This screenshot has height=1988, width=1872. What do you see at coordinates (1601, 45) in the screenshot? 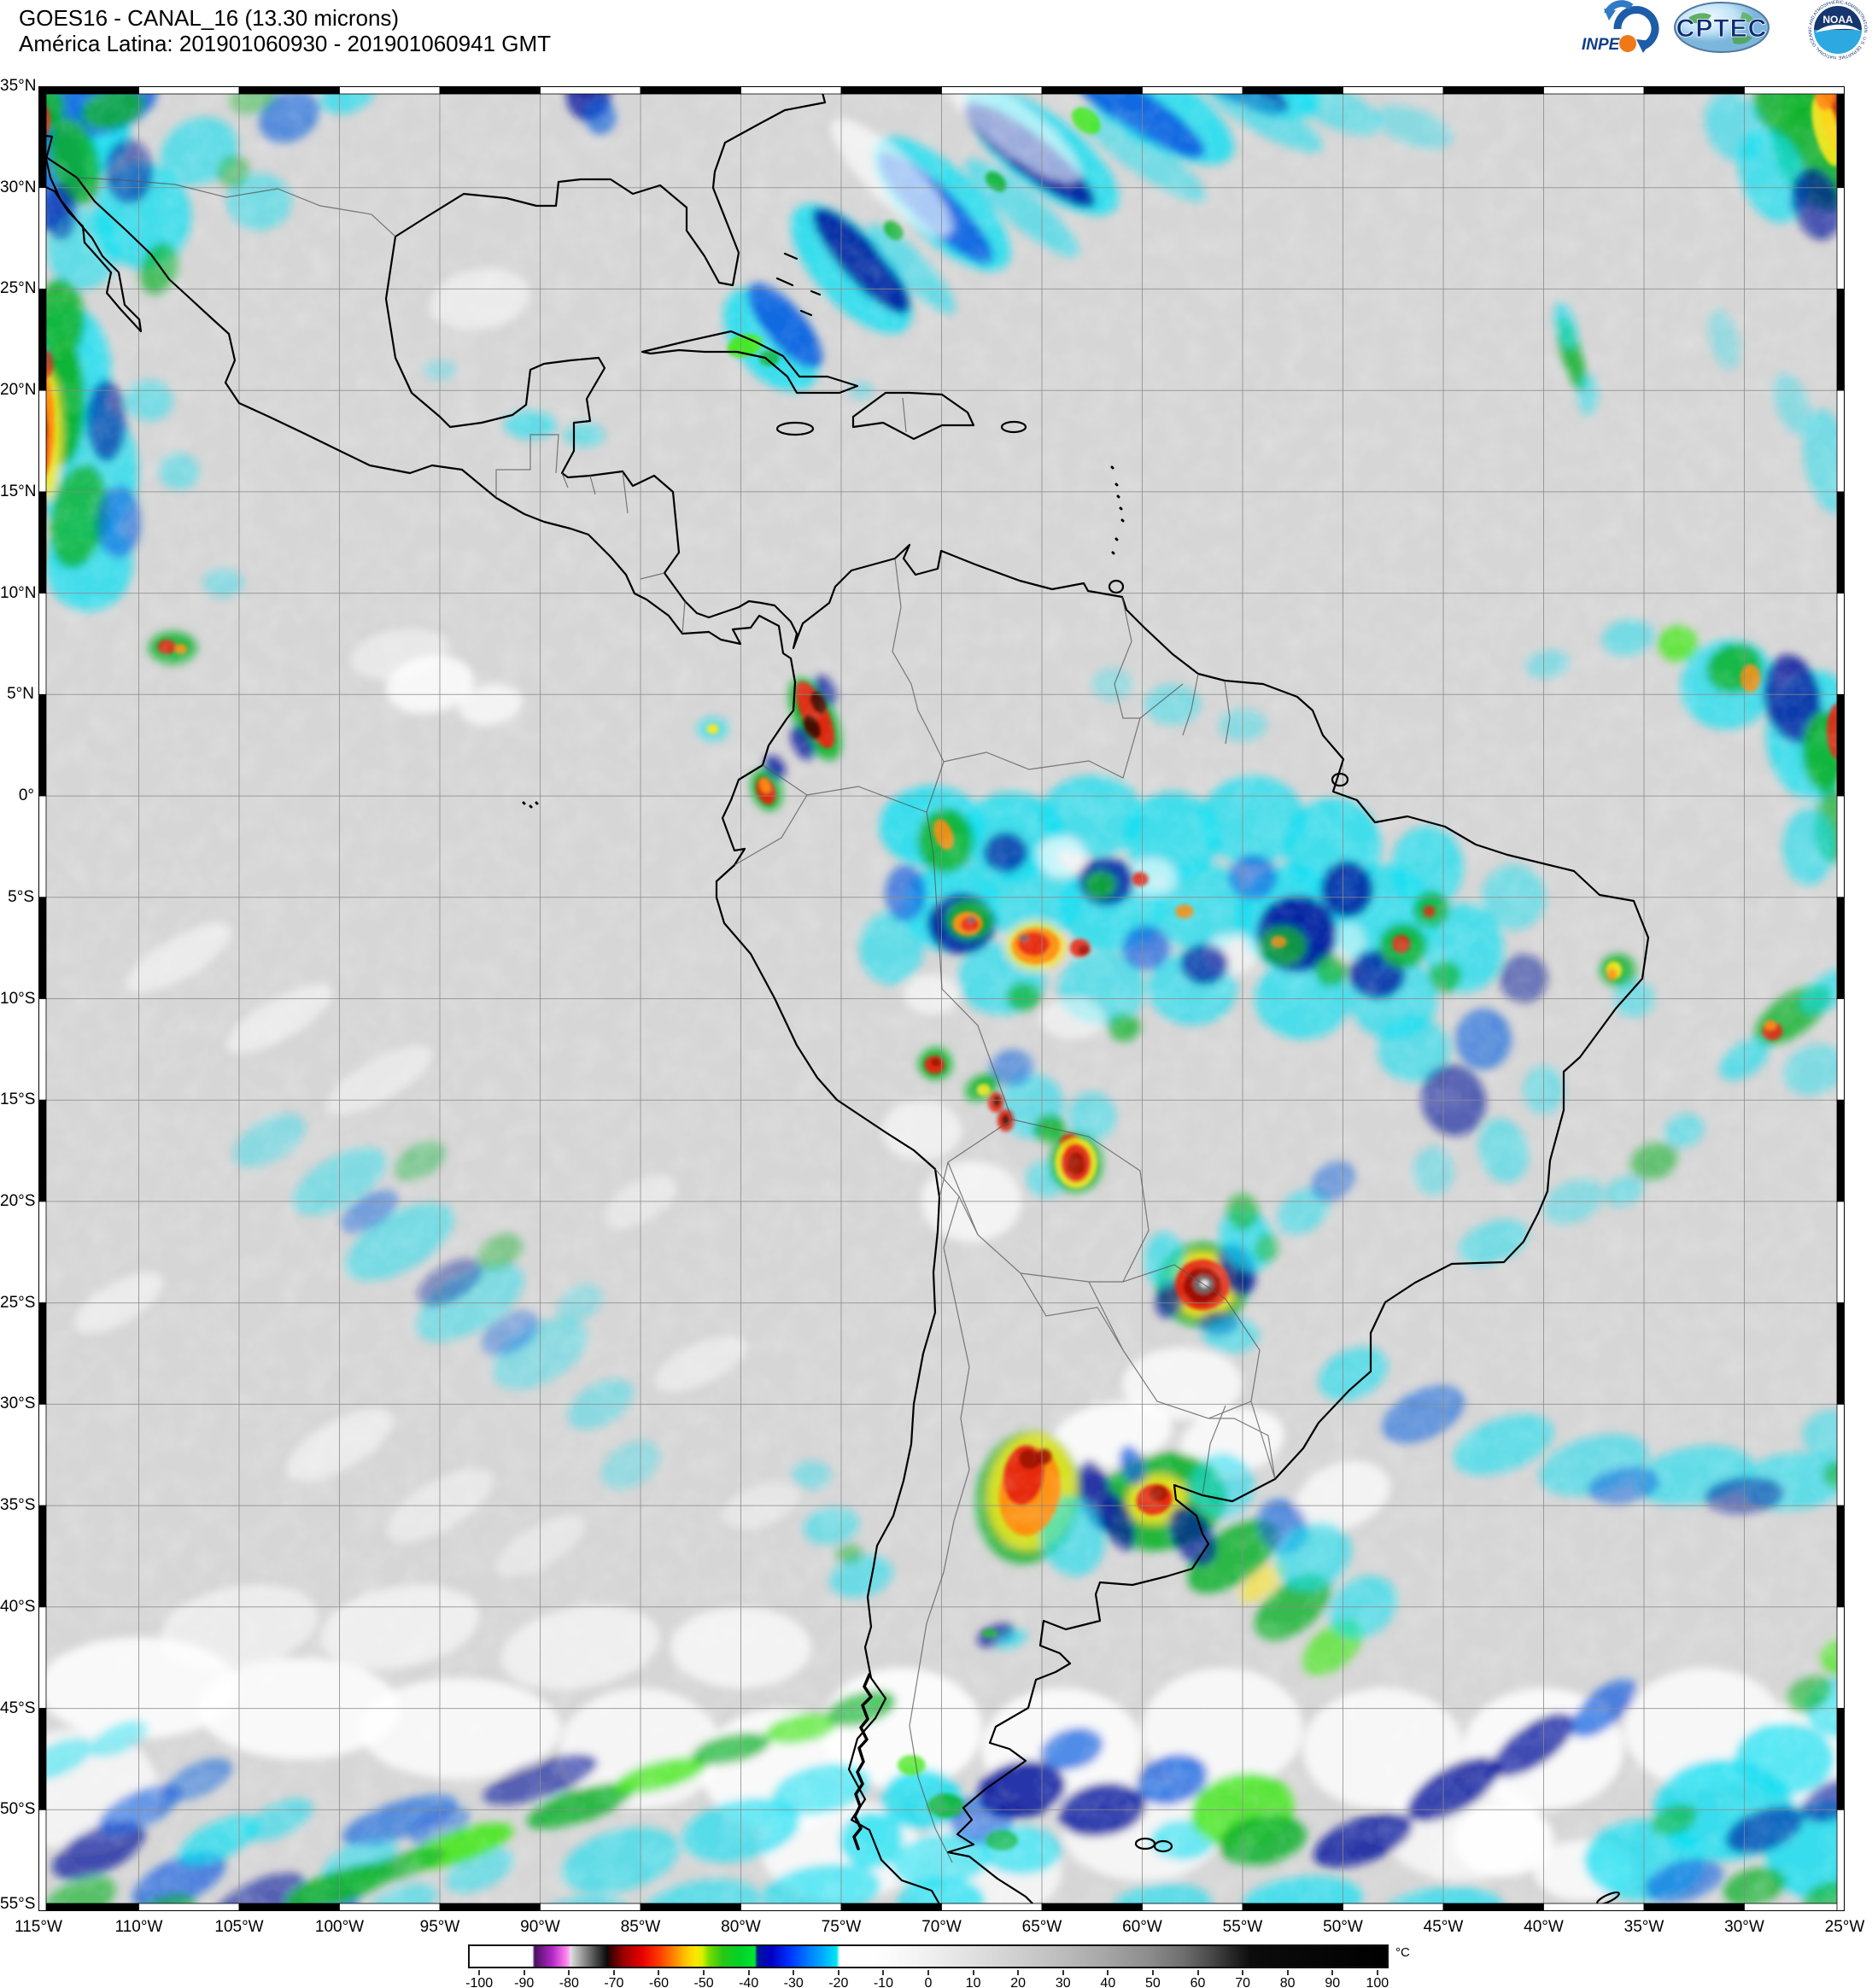
I see `inpe-logo-text: INPE` at bounding box center [1601, 45].